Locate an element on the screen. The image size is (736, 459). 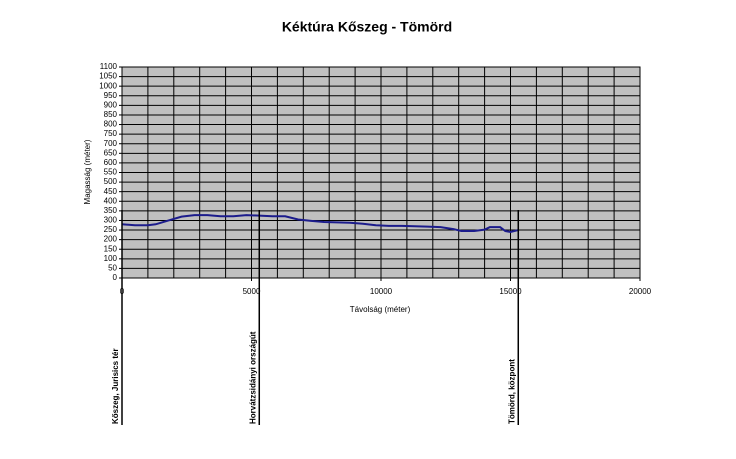
y-tick-label: 650 is located at coordinates (111, 152).